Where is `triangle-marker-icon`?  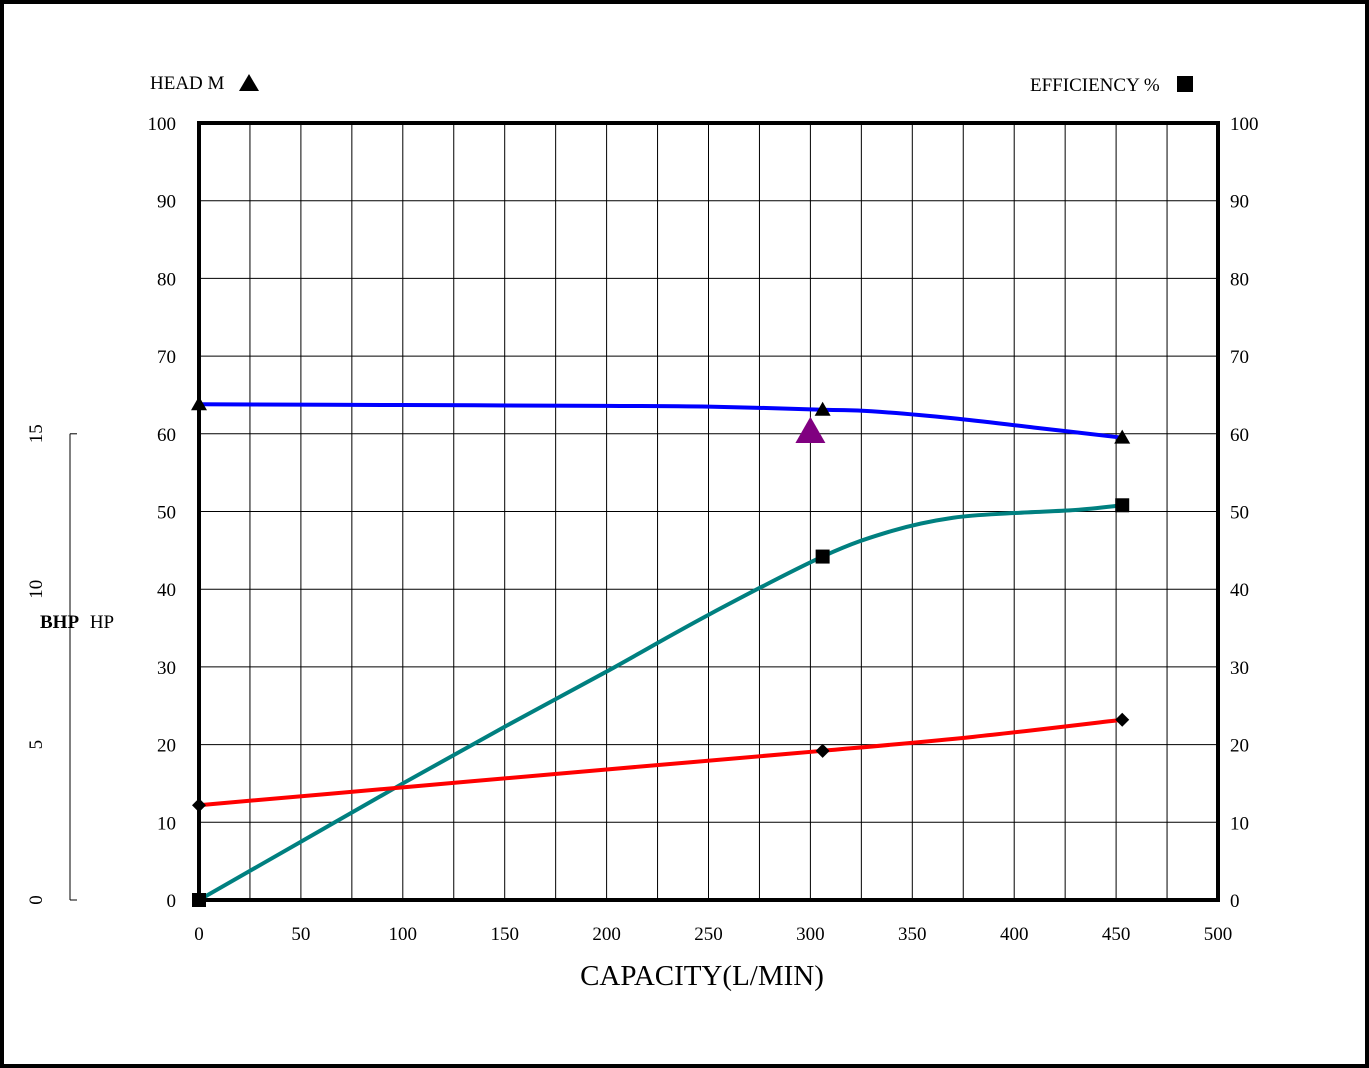
triangle-marker-icon is located at coordinates (249, 82).